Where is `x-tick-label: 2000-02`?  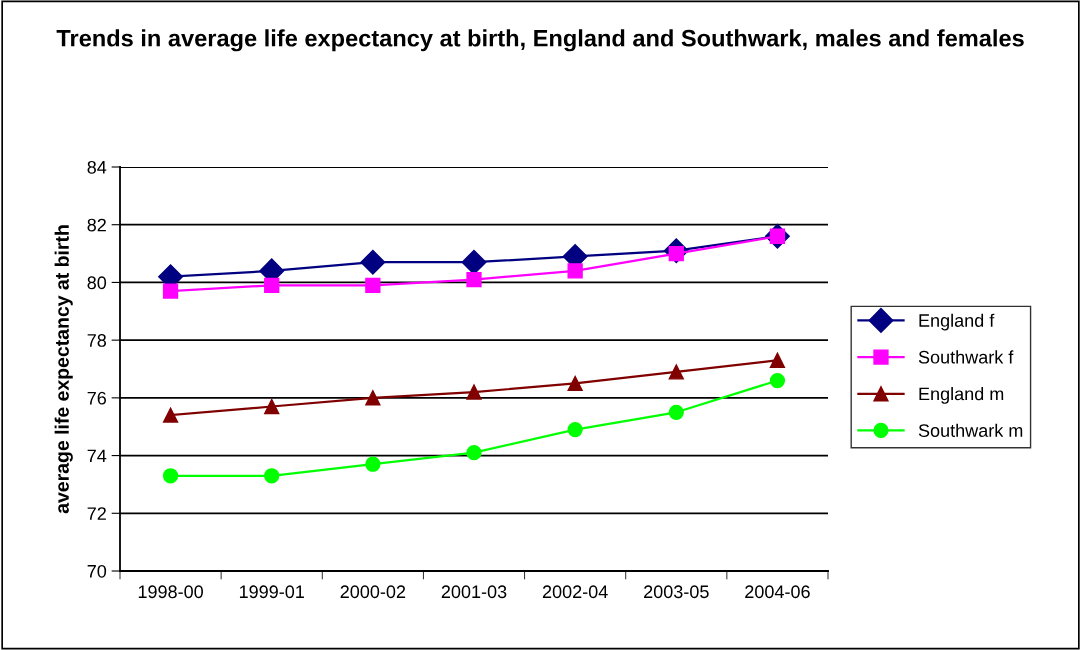 x-tick-label: 2000-02 is located at coordinates (373, 592).